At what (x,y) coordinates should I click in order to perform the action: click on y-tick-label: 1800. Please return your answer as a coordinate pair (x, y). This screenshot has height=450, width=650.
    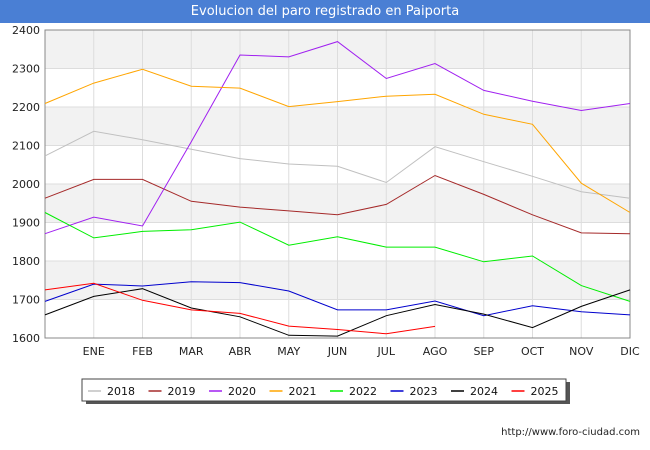
    Looking at the image, I should click on (26, 261).